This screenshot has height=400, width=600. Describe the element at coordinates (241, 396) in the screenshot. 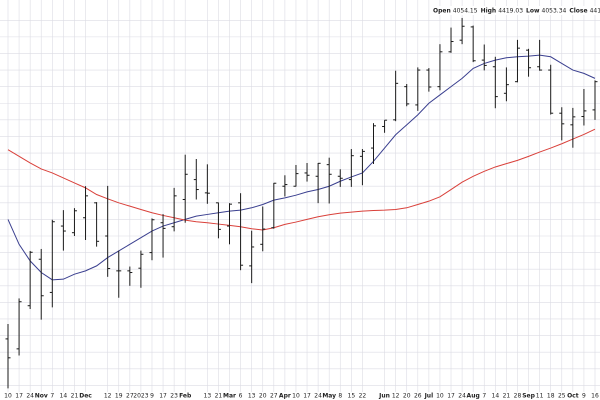

I see `x-tick-label: 6` at that location.